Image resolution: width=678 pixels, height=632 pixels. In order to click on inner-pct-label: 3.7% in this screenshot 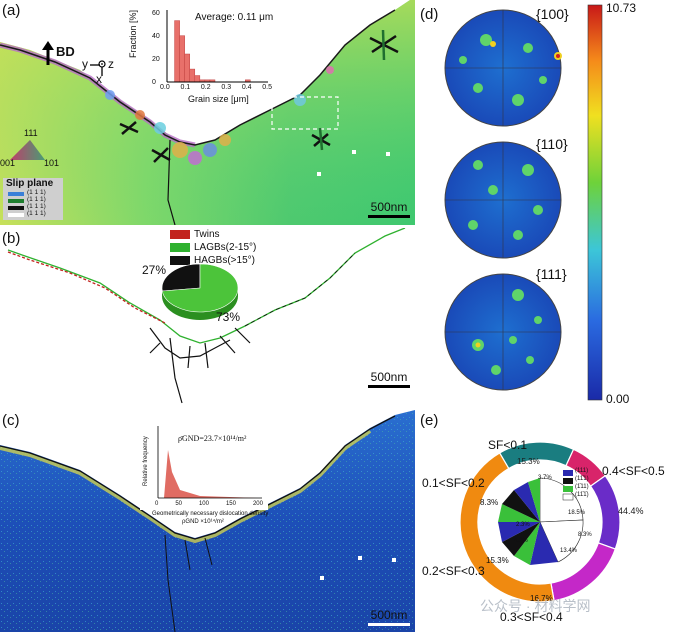, I will do `click(545, 478)`.